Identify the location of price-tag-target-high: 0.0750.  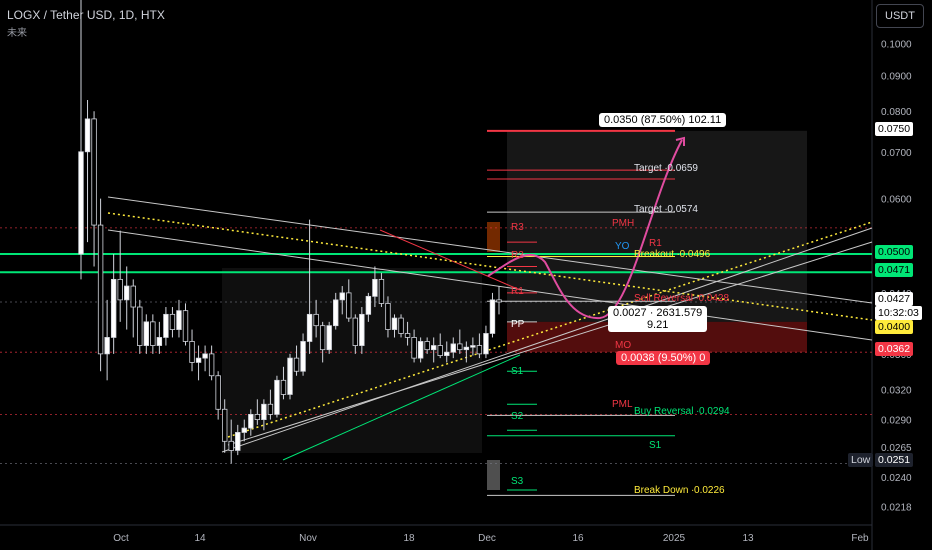
(894, 129).